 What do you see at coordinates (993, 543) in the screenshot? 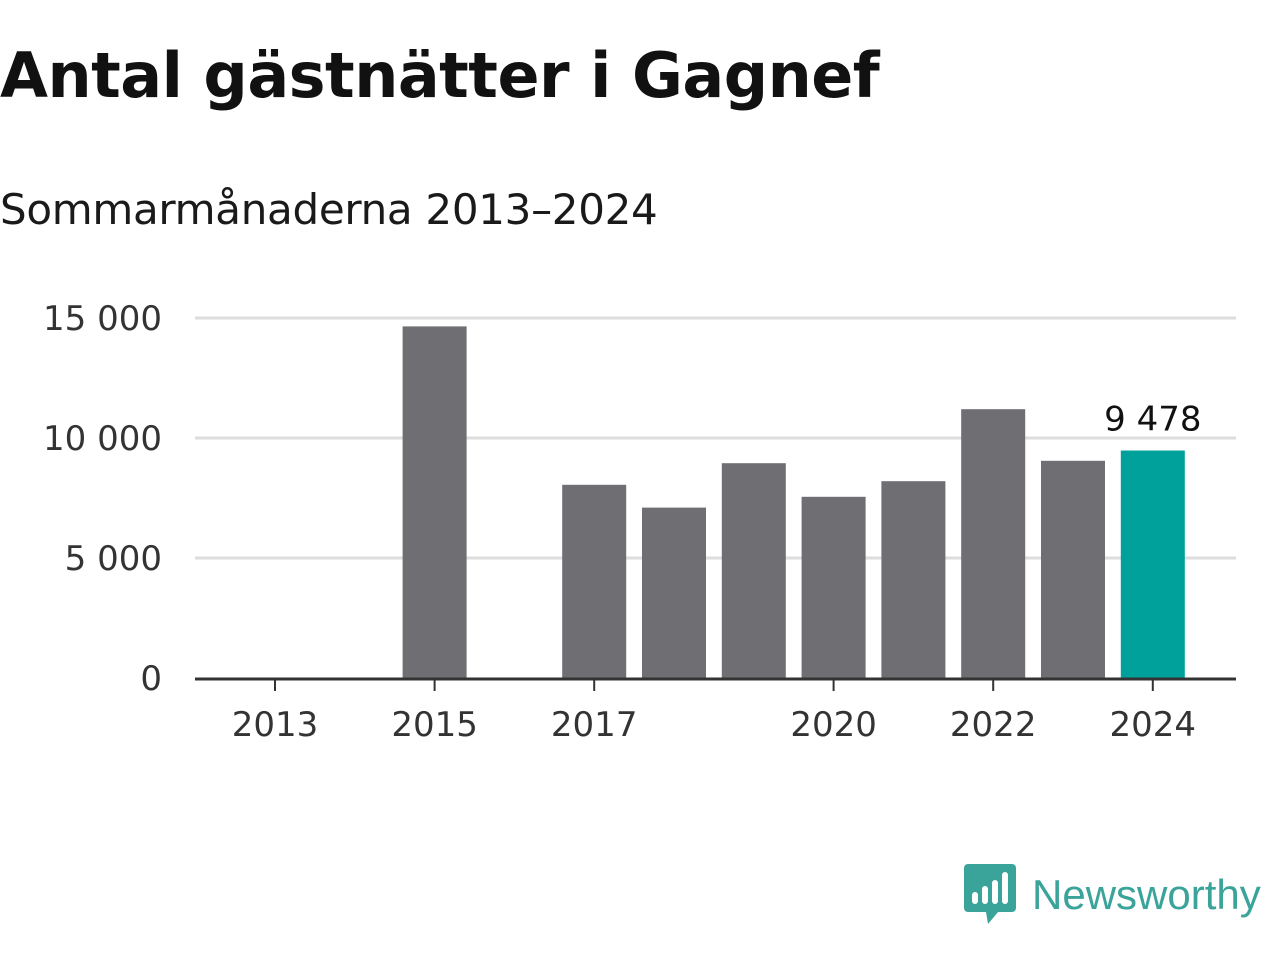
I see `bar-2022` at bounding box center [993, 543].